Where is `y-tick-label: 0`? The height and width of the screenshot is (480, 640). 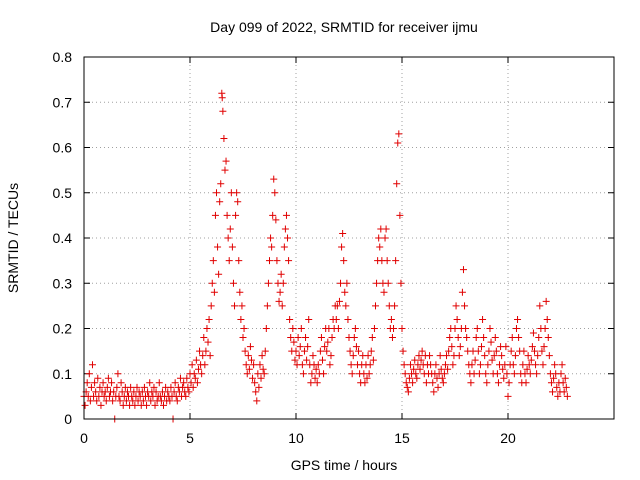 y-tick-label: 0 is located at coordinates (68, 419).